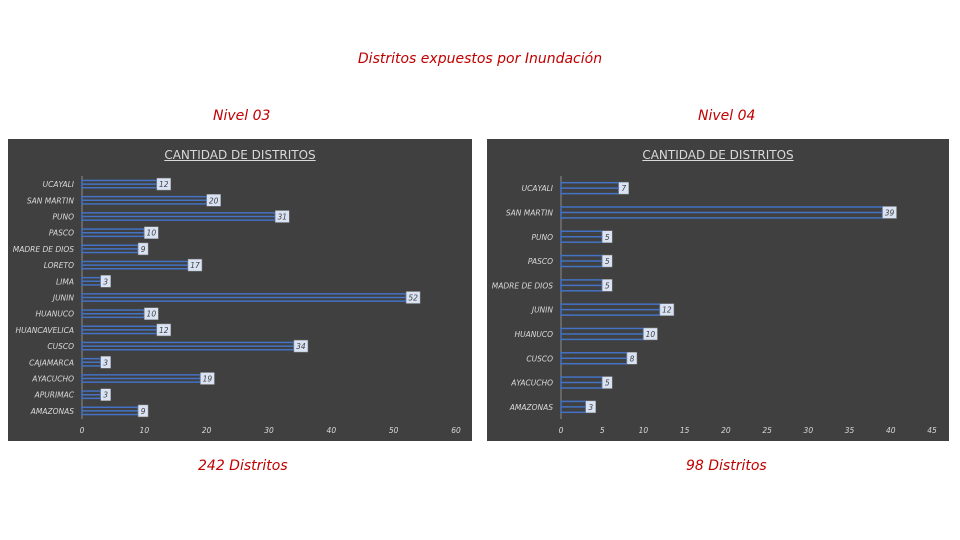 The image size is (960, 540). I want to click on data-label-apurimac: 3, so click(105, 395).